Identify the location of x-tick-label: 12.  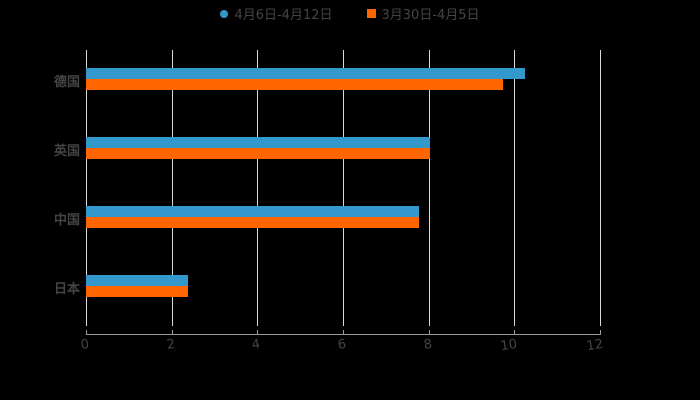
(595, 346).